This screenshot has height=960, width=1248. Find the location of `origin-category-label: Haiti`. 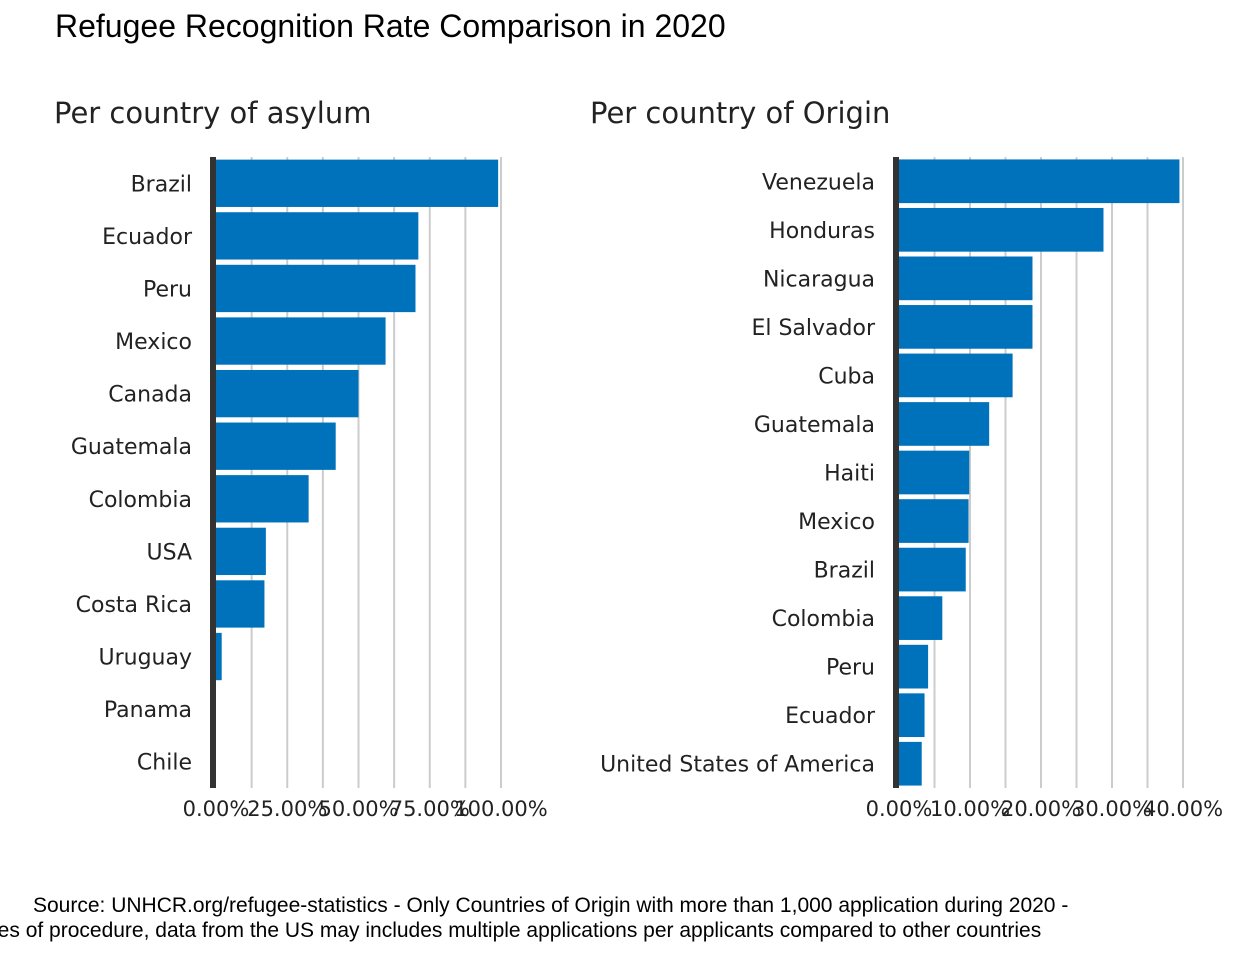

origin-category-label: Haiti is located at coordinates (849, 474).